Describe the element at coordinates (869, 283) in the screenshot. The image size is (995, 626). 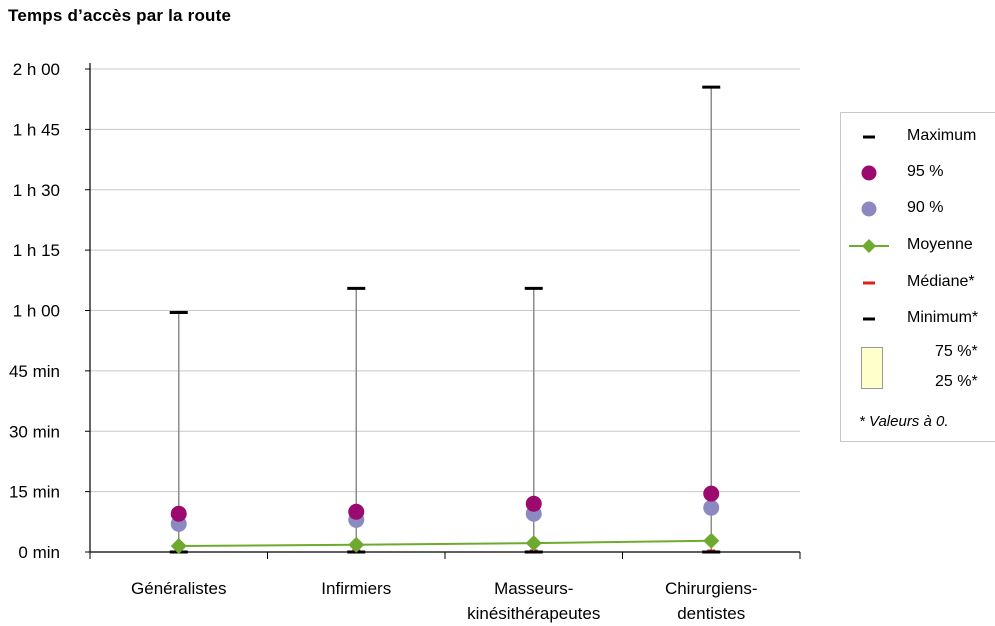
I see `mediane-marker-icon` at that location.